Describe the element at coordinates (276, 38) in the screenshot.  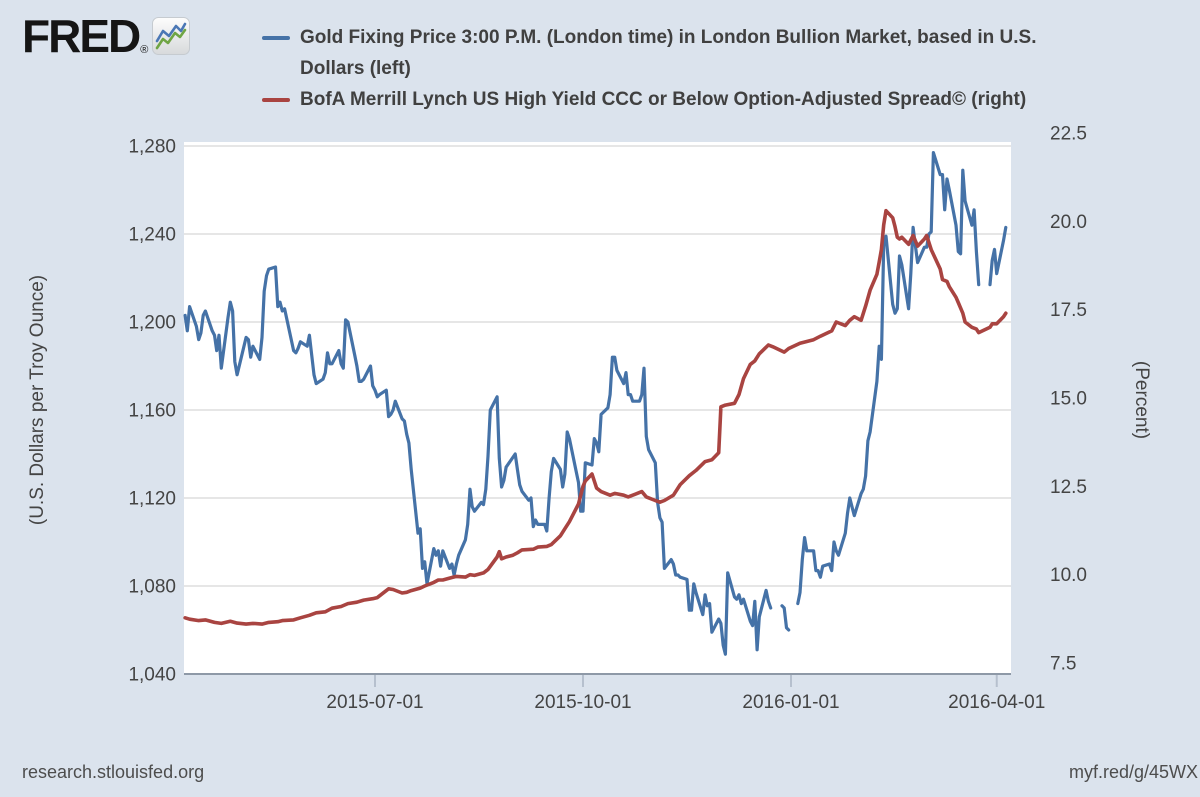
I see `legend-swatch-gold-price` at that location.